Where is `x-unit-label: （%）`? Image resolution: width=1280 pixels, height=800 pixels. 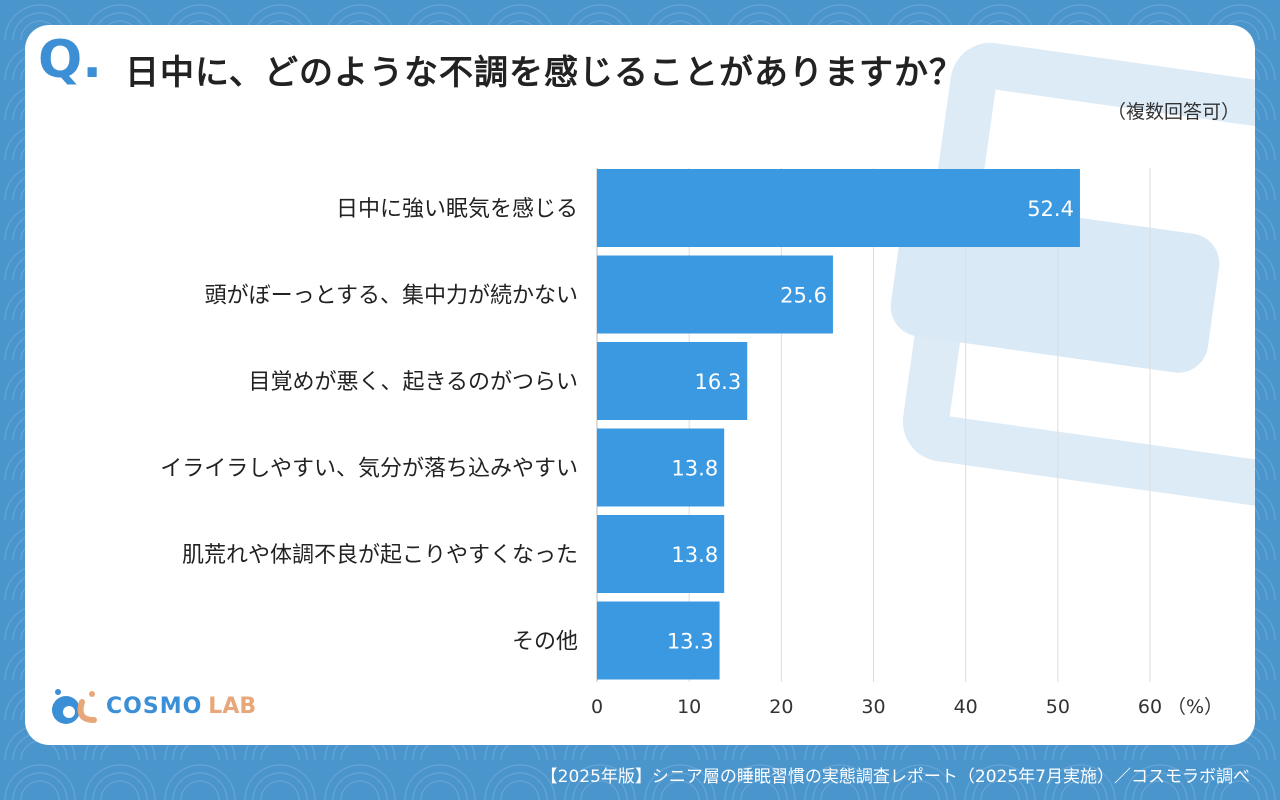
x-unit-label: （%） is located at coordinates (1195, 707).